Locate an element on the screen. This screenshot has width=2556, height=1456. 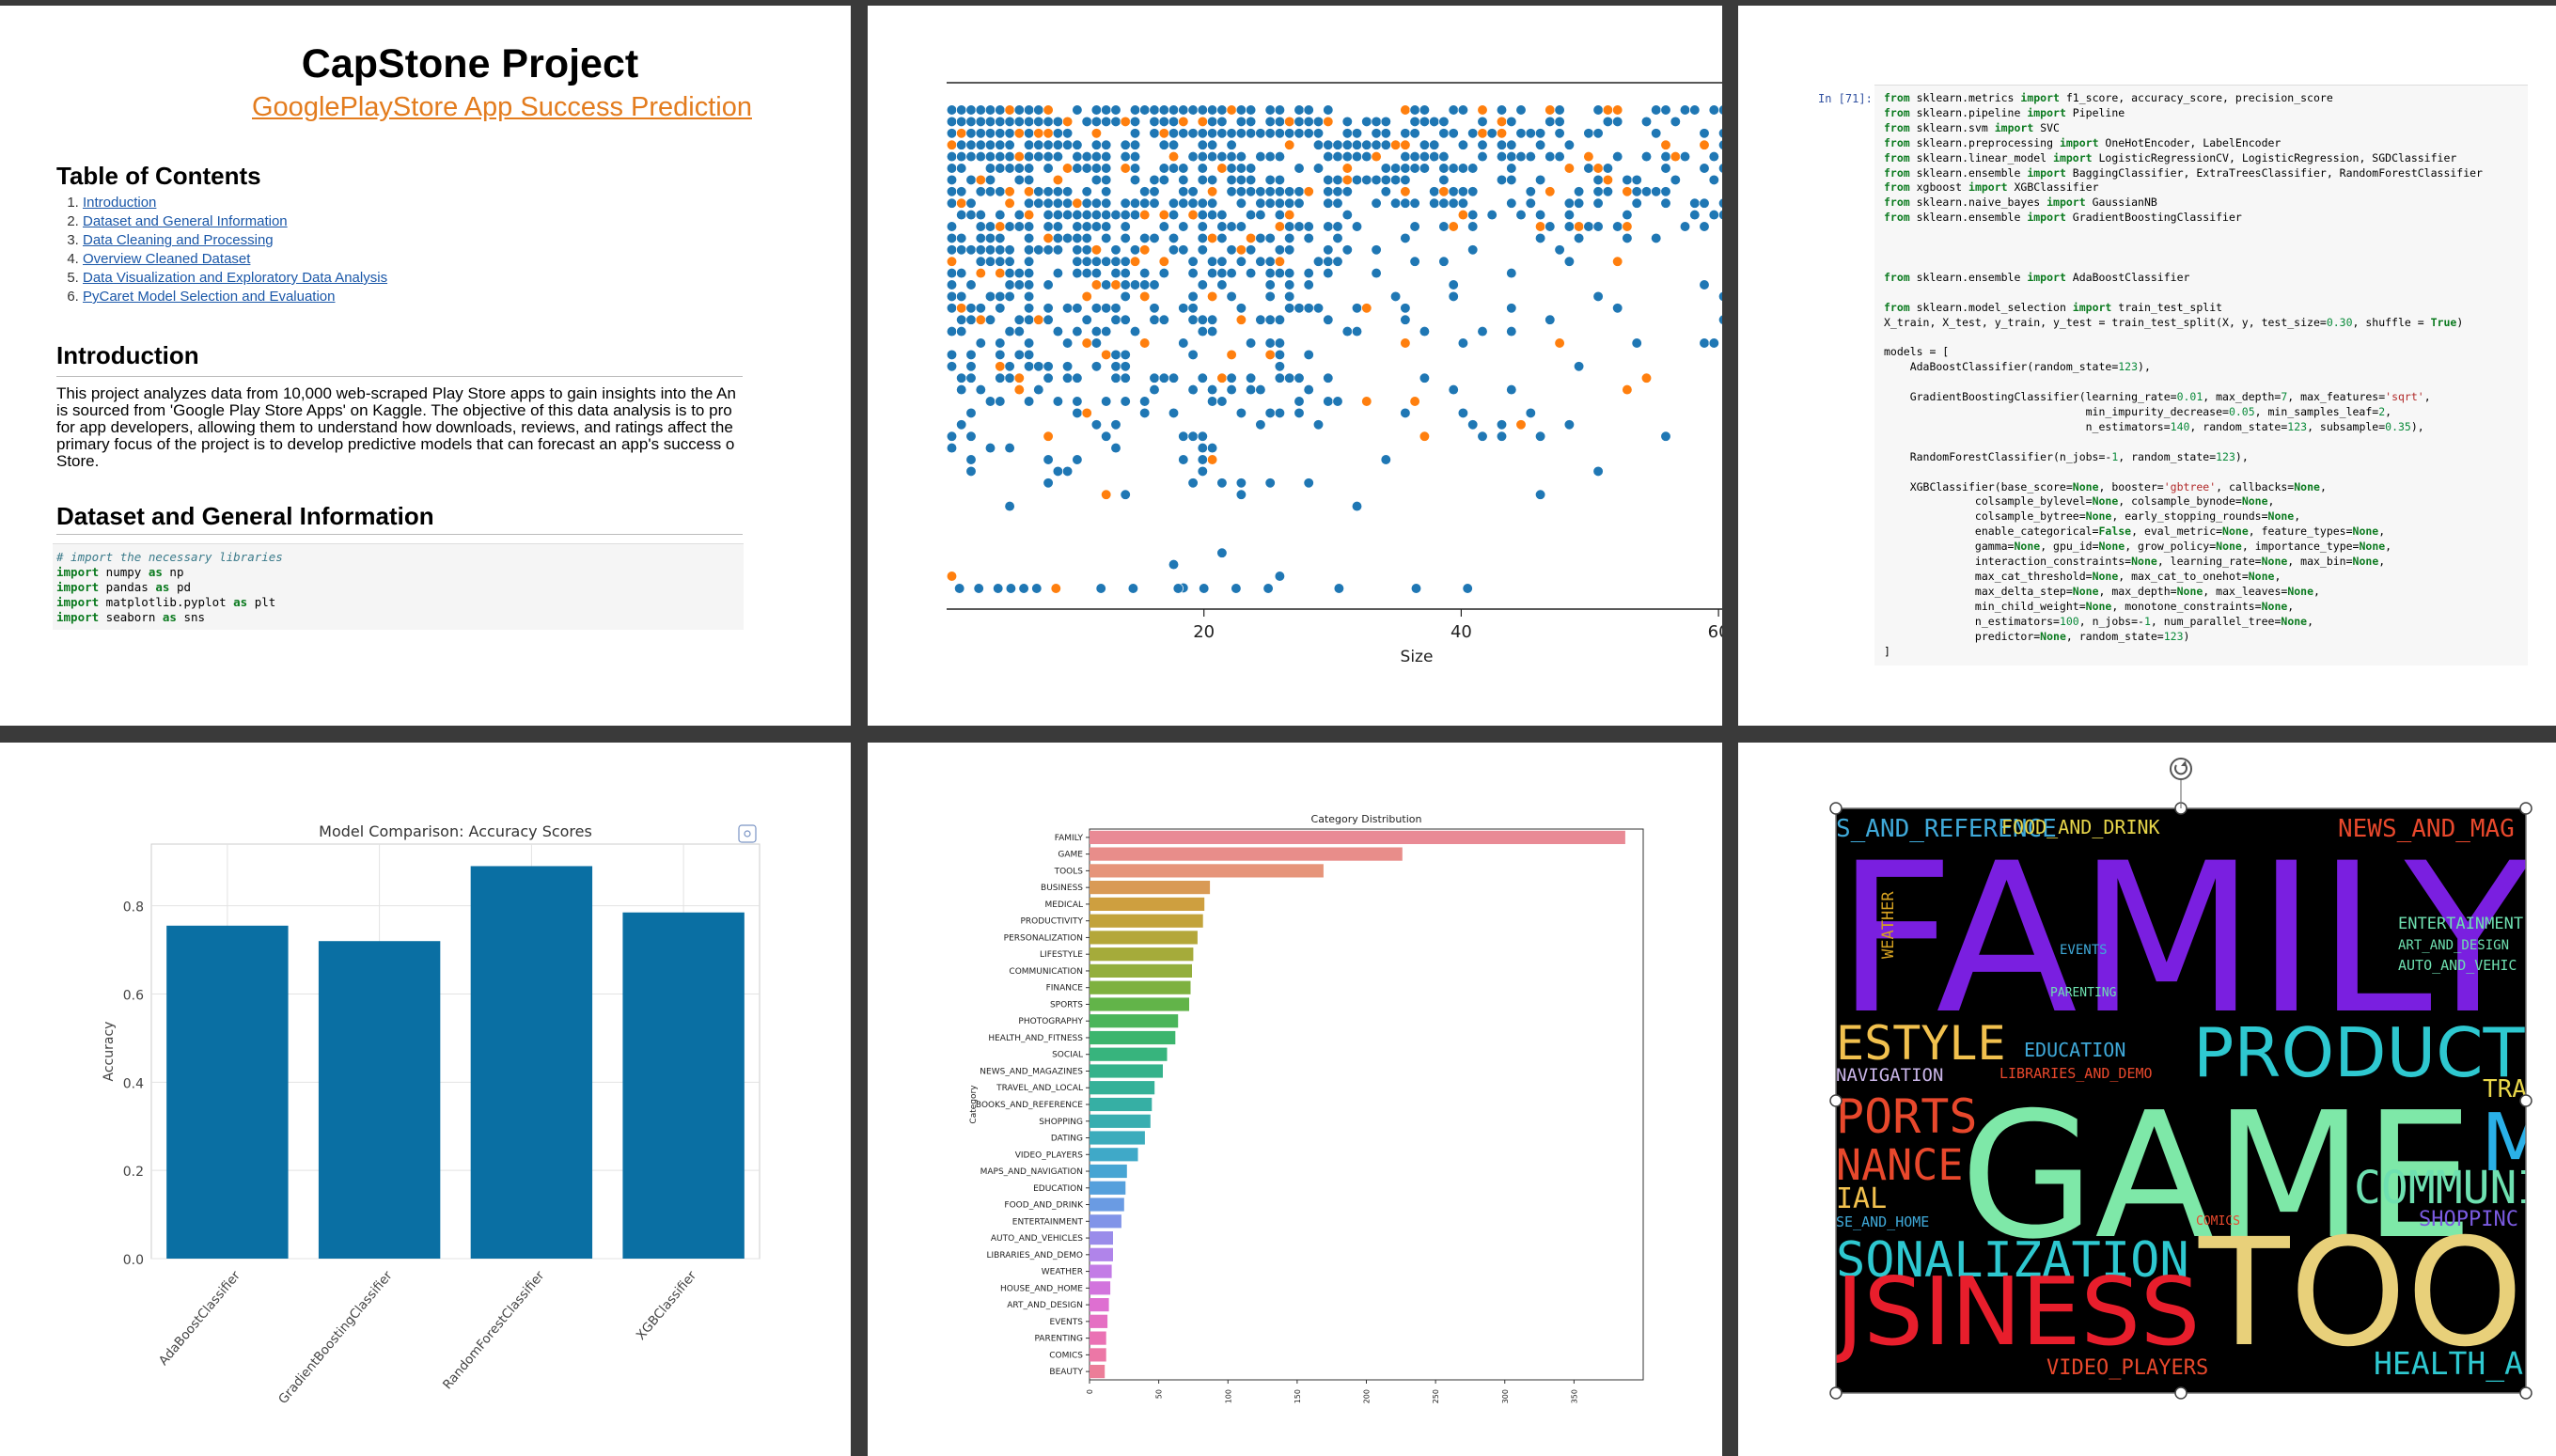
wordcloud-word: MED is located at coordinates (2518, 1144).